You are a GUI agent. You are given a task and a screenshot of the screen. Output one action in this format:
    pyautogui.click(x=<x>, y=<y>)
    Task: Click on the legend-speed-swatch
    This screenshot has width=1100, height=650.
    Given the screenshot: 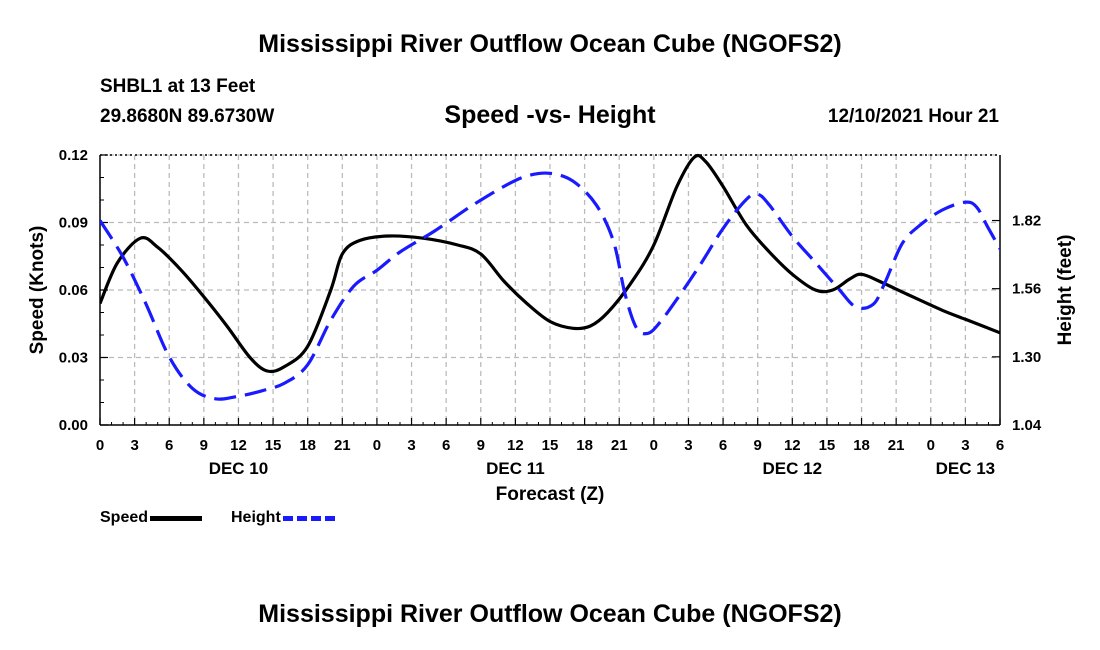 What is the action you would take?
    pyautogui.click(x=176, y=518)
    